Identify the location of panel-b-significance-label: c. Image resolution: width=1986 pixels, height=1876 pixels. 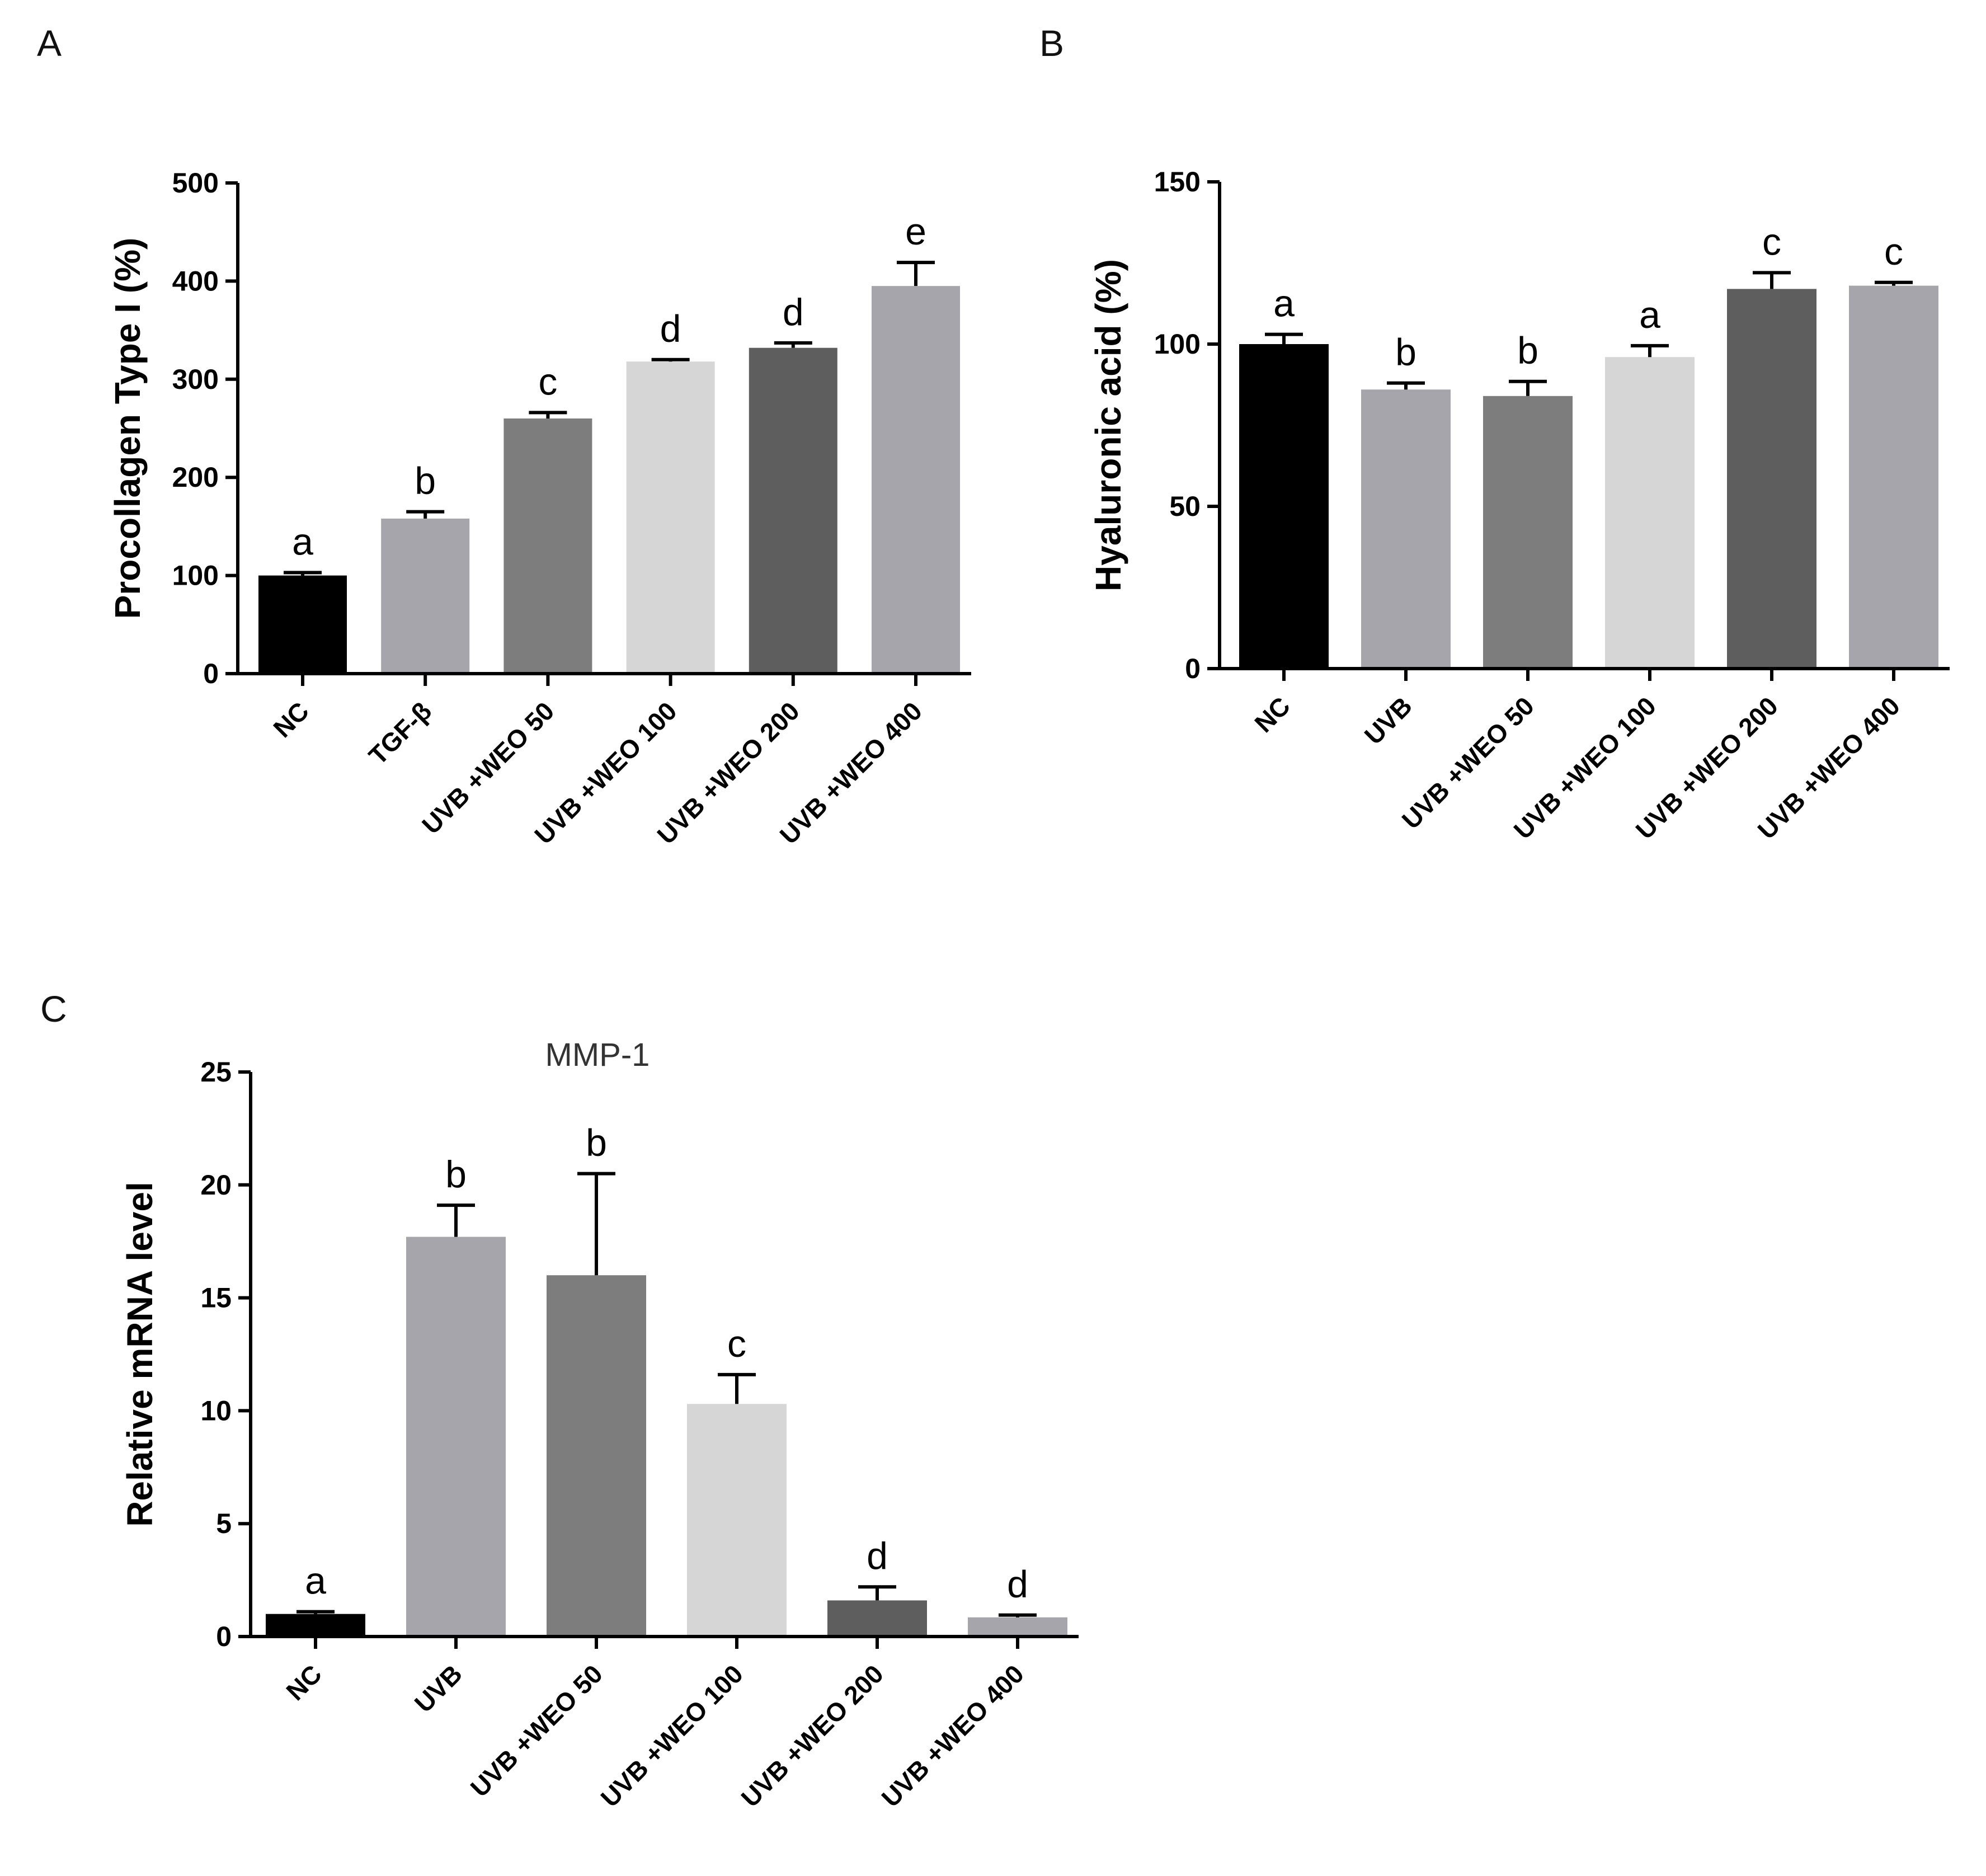
(1893, 252).